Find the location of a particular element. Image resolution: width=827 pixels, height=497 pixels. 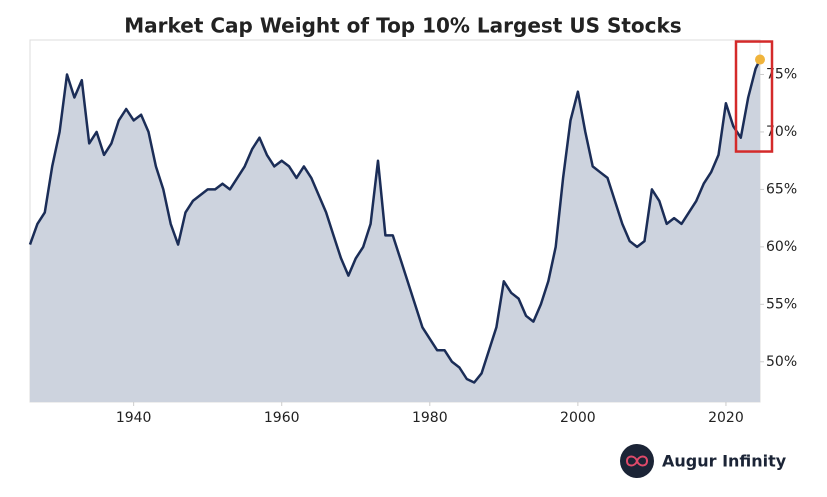

brand-logo is located at coordinates (637, 461).